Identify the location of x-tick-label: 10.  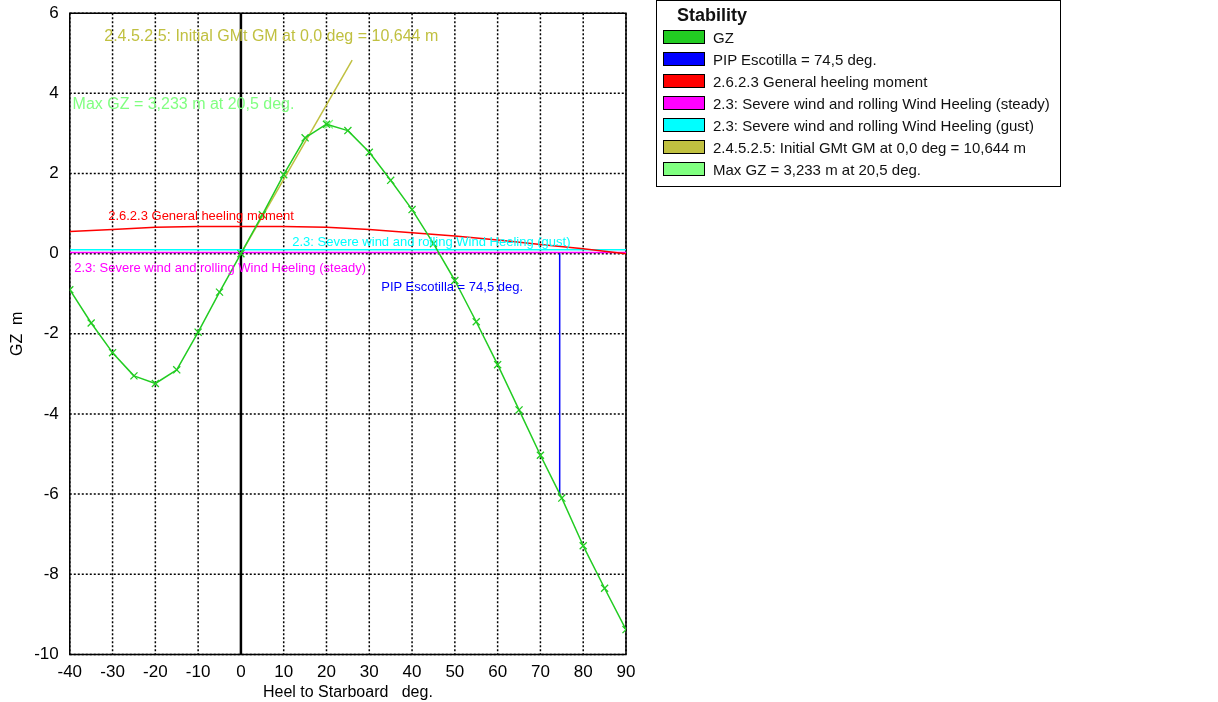
(284, 672).